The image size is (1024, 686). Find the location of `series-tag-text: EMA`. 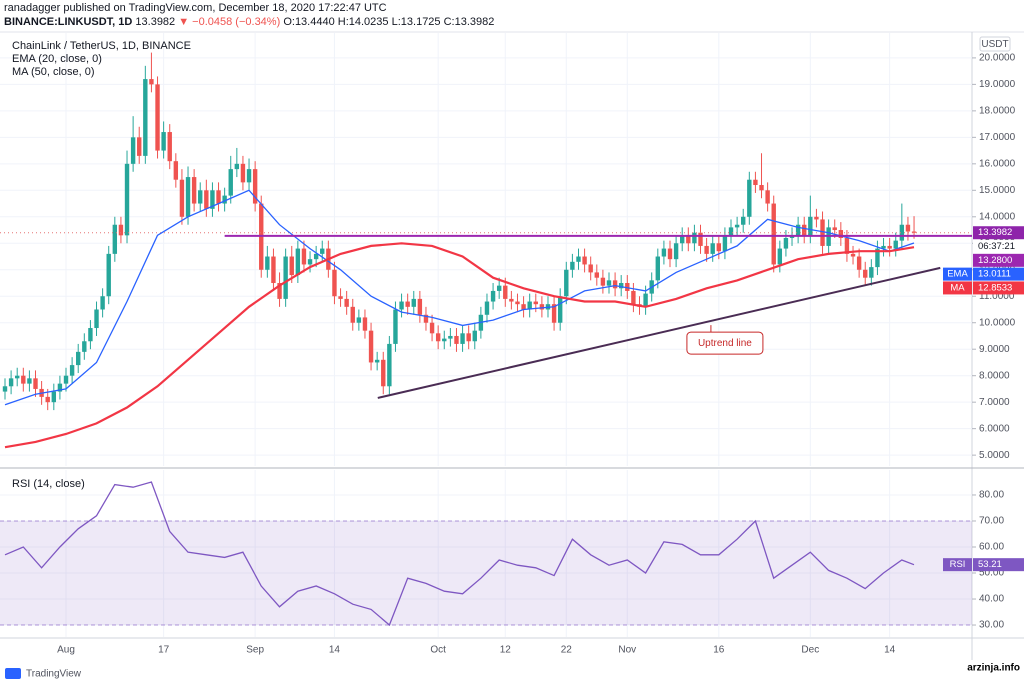

series-tag-text: EMA is located at coordinates (957, 274).